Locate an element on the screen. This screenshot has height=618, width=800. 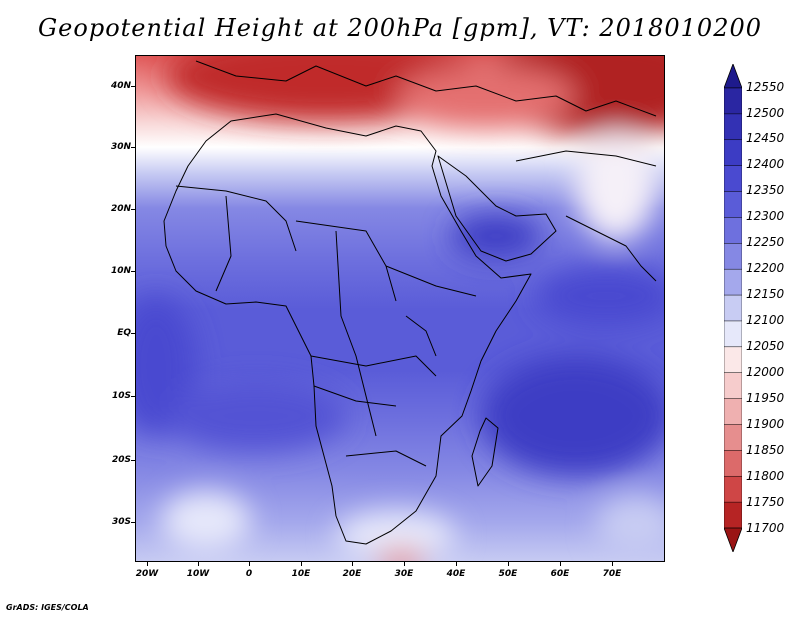
lat-label-40n: 40N is located at coordinates (120, 86).